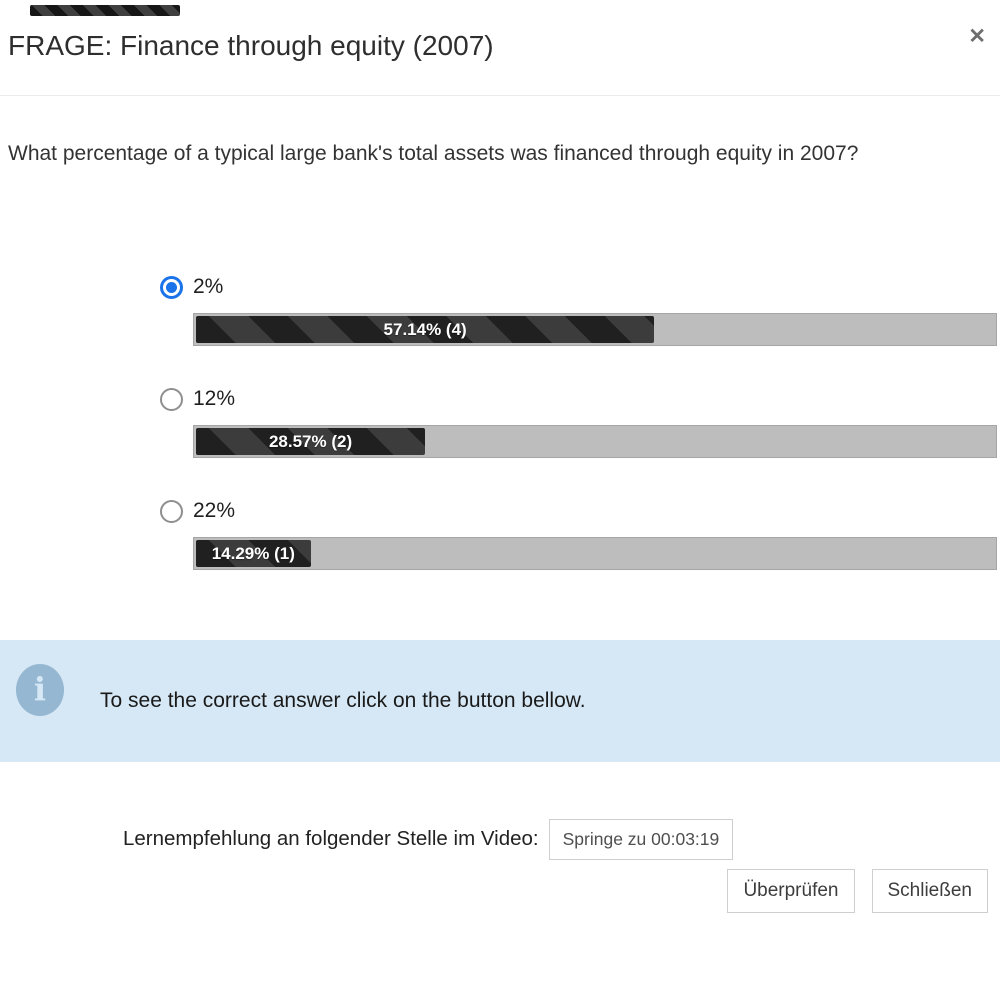 This screenshot has width=1000, height=1000. I want to click on option-label: 12%, so click(214, 398).